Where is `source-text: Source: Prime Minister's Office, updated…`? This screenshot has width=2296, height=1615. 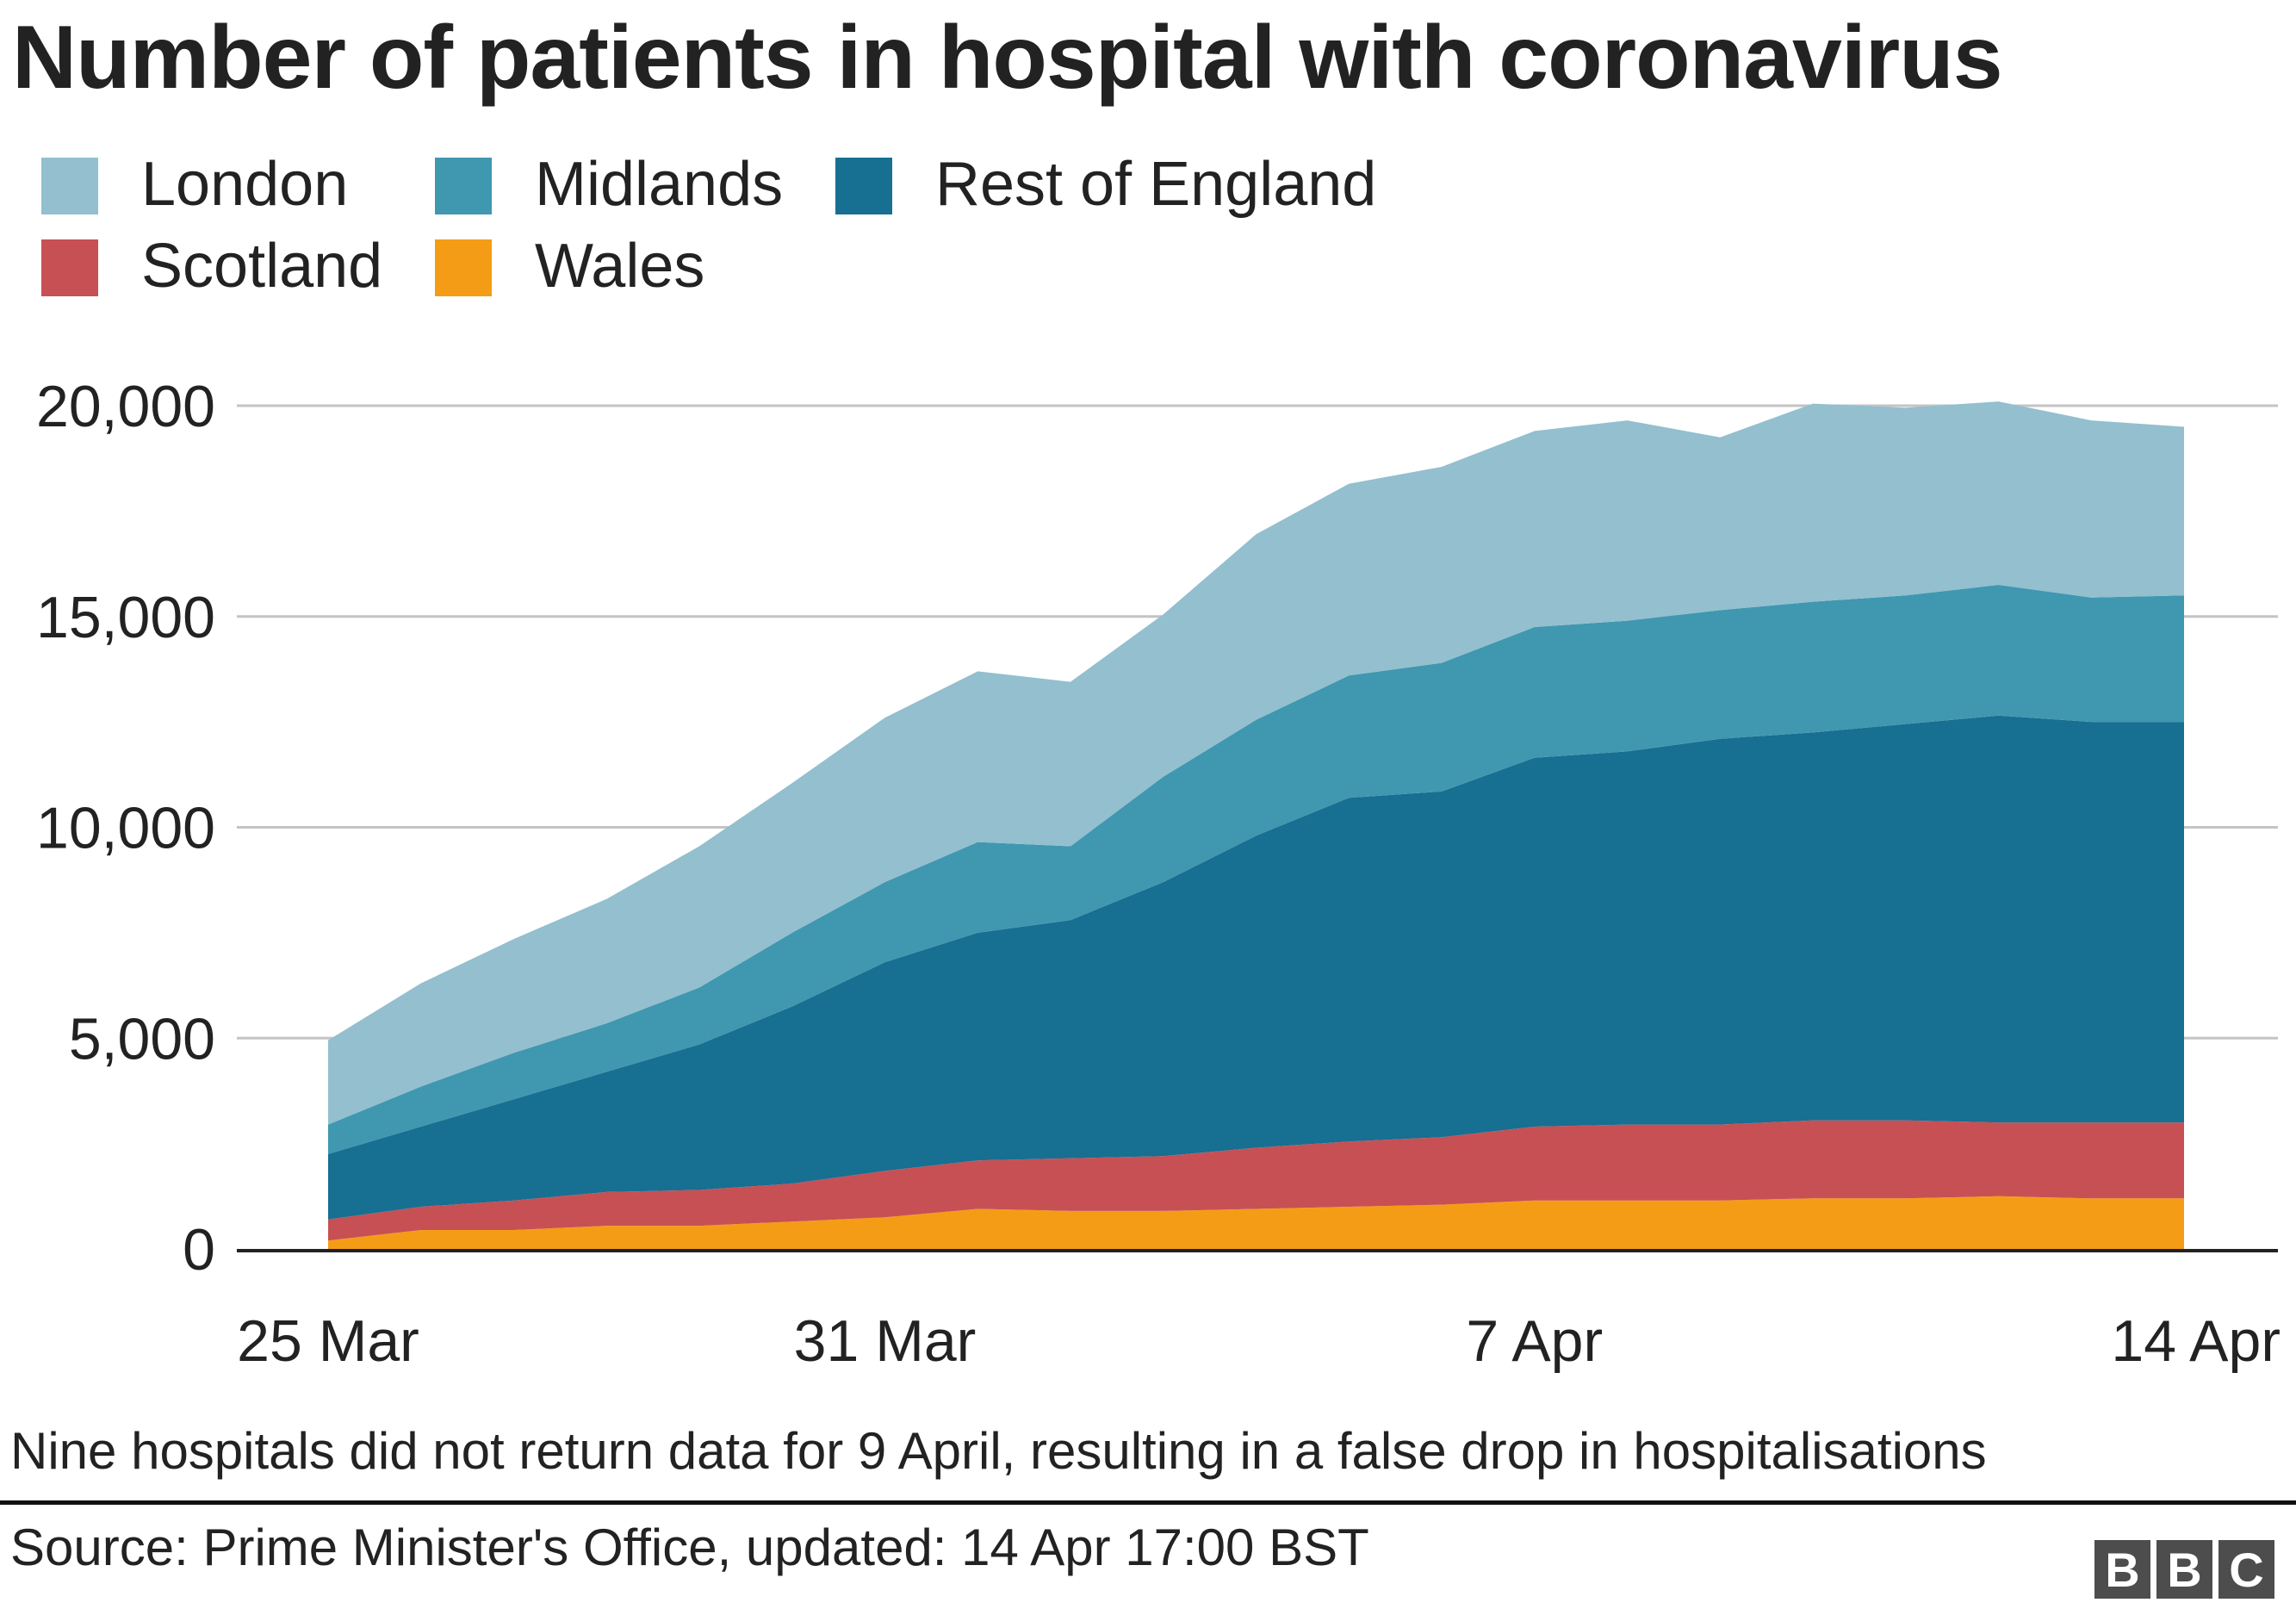 source-text: Source: Prime Minister's Office, updated… is located at coordinates (689, 1547).